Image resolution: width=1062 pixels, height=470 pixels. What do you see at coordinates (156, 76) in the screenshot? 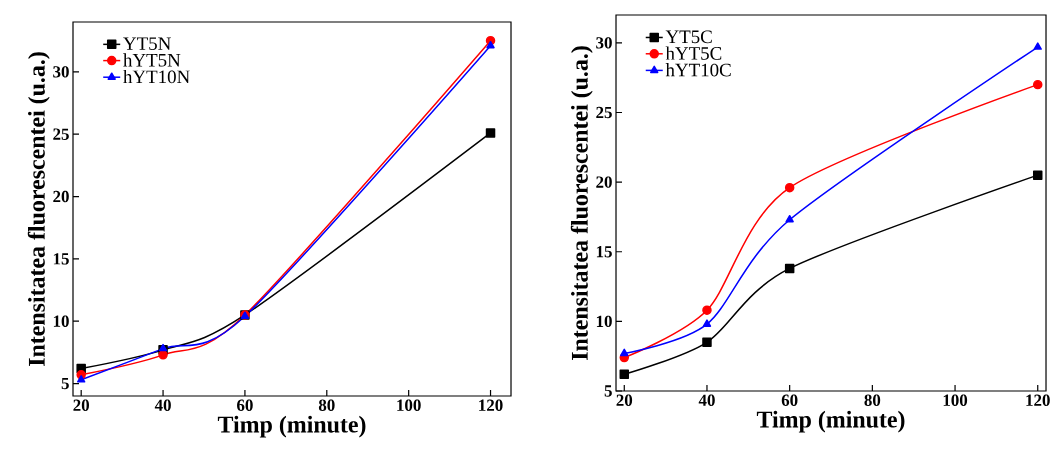
I see `legend-label: hYT10N` at bounding box center [156, 76].